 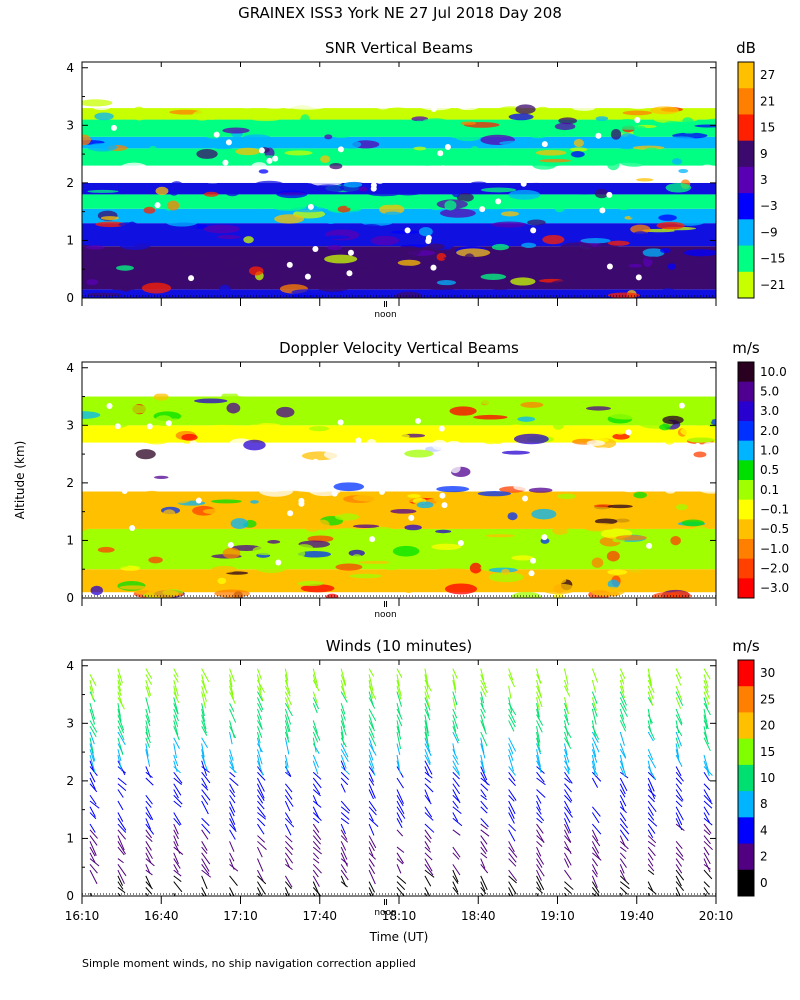 What do you see at coordinates (399, 916) in the screenshot?
I see `x-tick-label: 18:10` at bounding box center [399, 916].